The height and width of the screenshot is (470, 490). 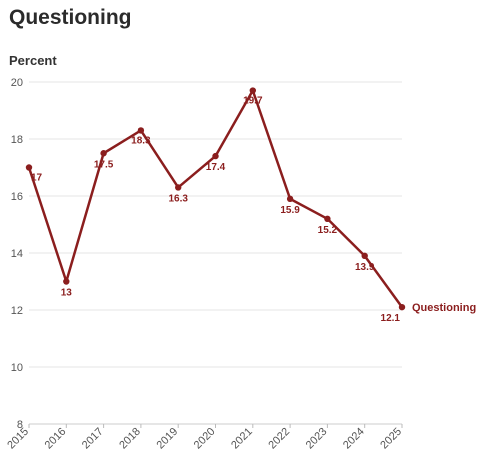 What do you see at coordinates (168, 439) in the screenshot?
I see `x-tick-label-2019: 2019` at bounding box center [168, 439].